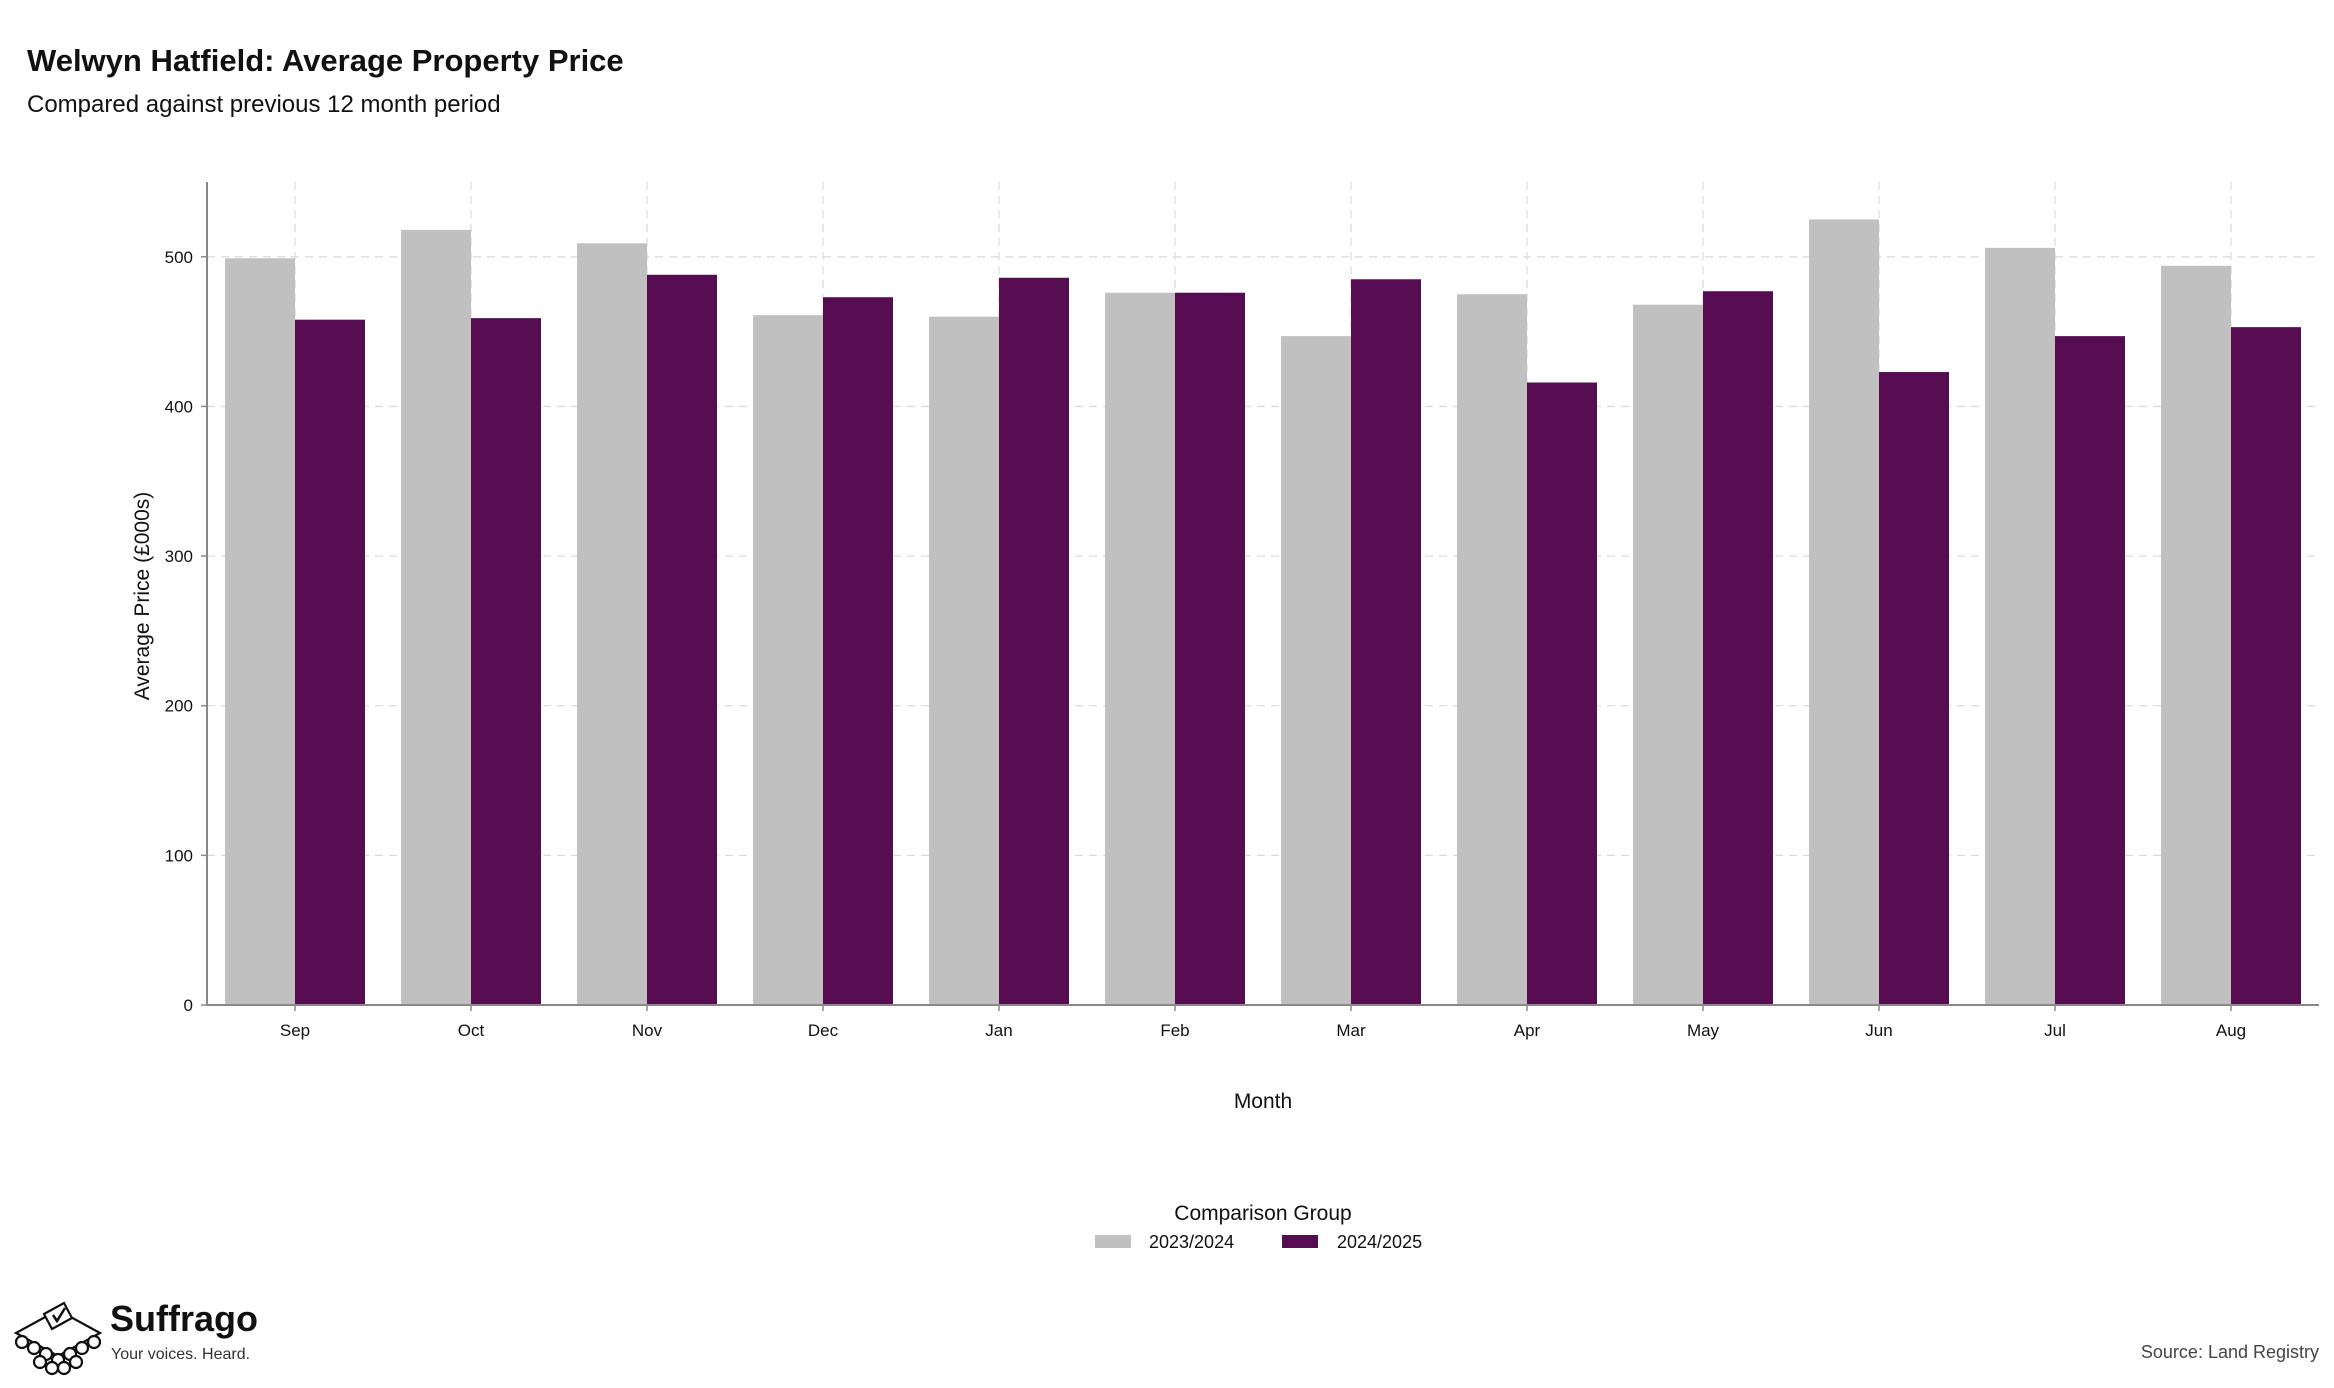 This screenshot has width=2334, height=1388. Describe the element at coordinates (188, 1005) in the screenshot. I see `y-tick-label: 0` at that location.